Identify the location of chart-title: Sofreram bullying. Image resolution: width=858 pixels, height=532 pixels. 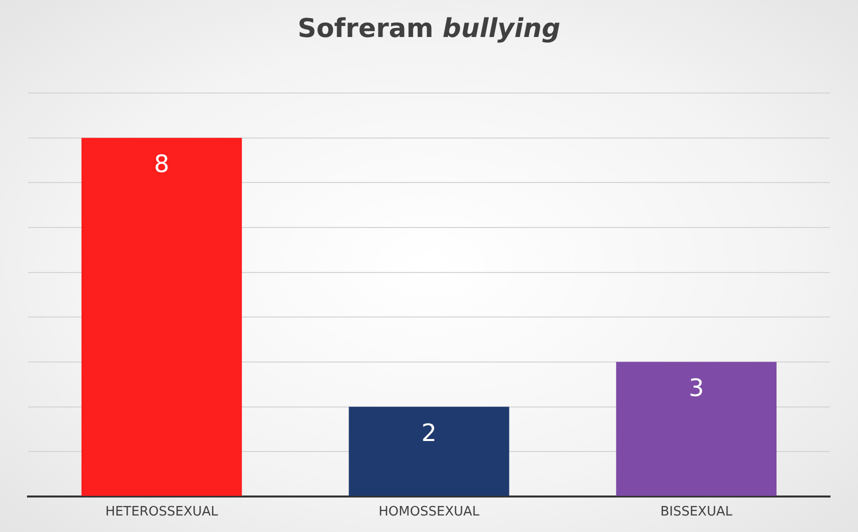
(429, 29).